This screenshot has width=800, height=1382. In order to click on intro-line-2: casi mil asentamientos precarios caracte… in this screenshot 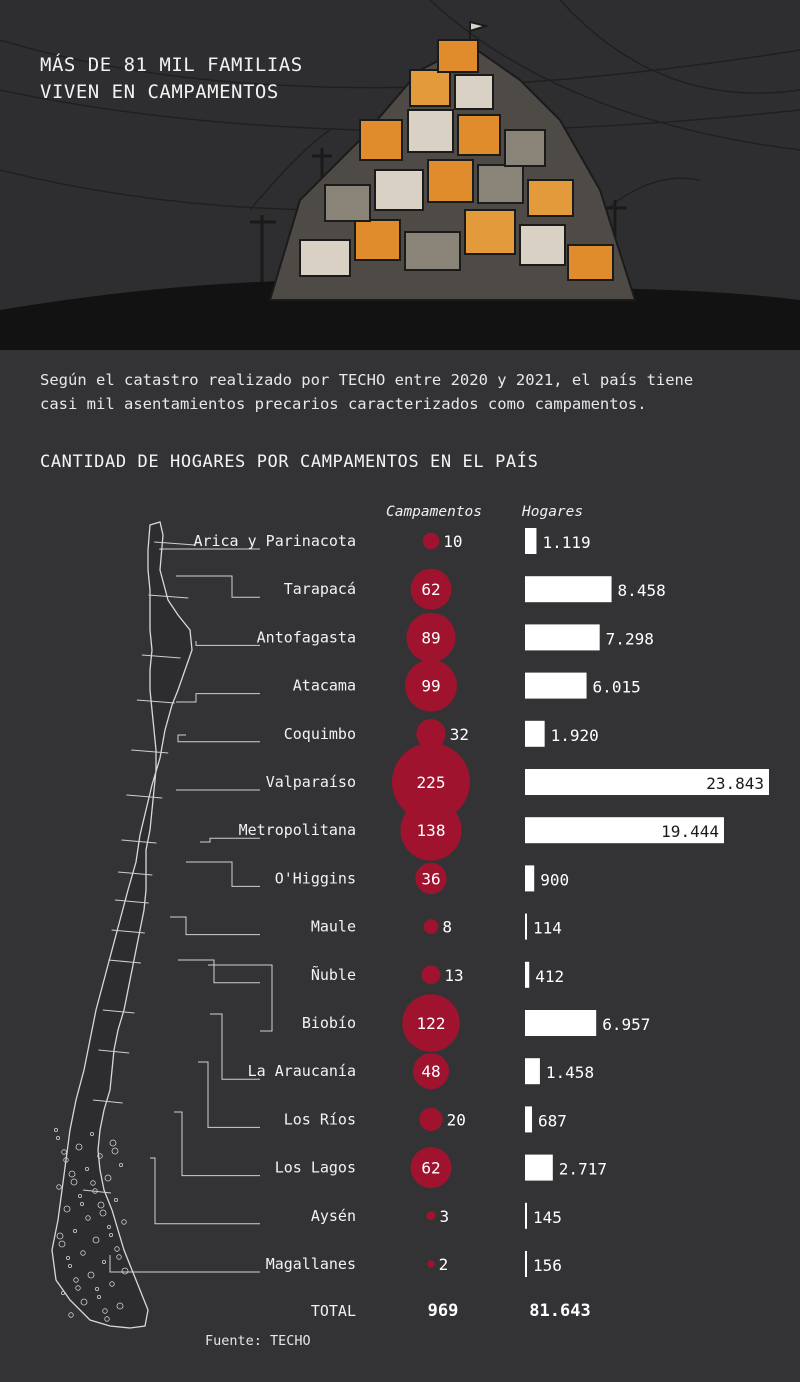, I will do `click(343, 404)`.